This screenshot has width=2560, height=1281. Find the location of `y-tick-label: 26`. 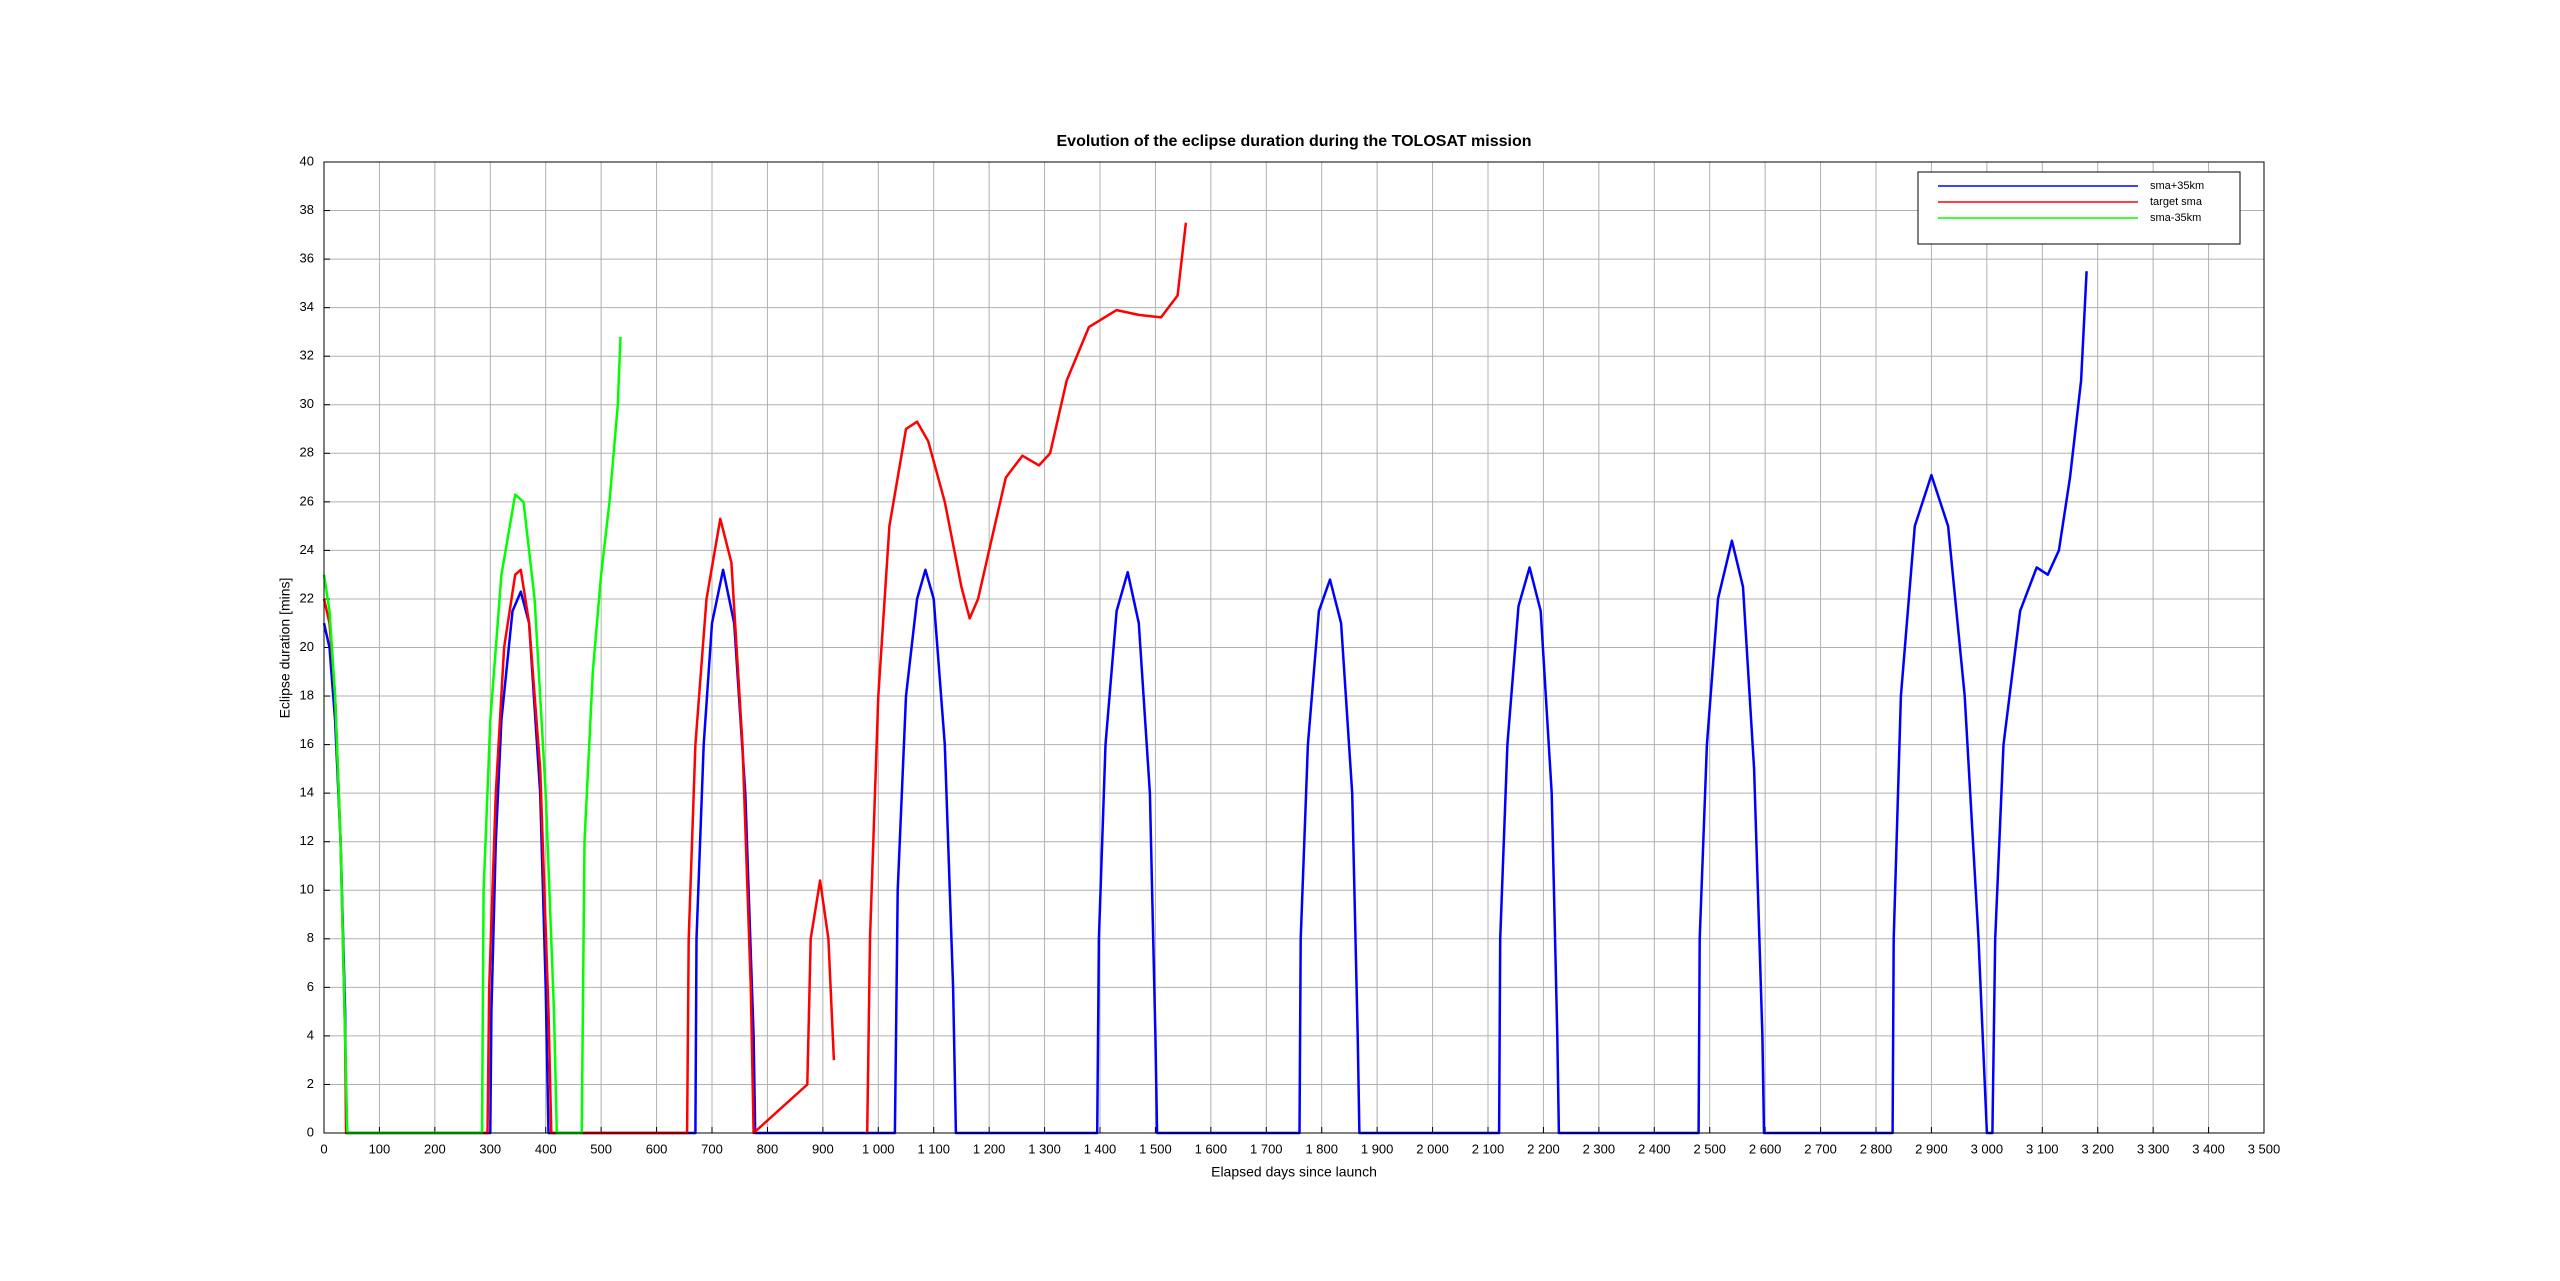

y-tick-label: 26 is located at coordinates (307, 500).